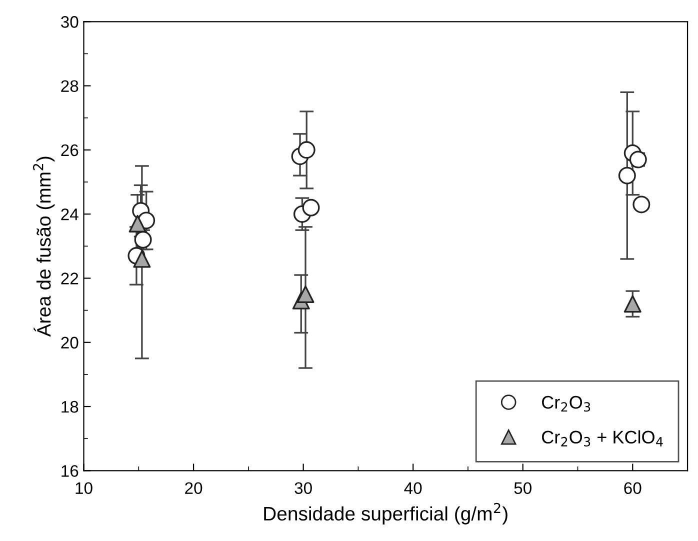  What do you see at coordinates (69, 22) in the screenshot?
I see `y-tick-label: 30` at bounding box center [69, 22].